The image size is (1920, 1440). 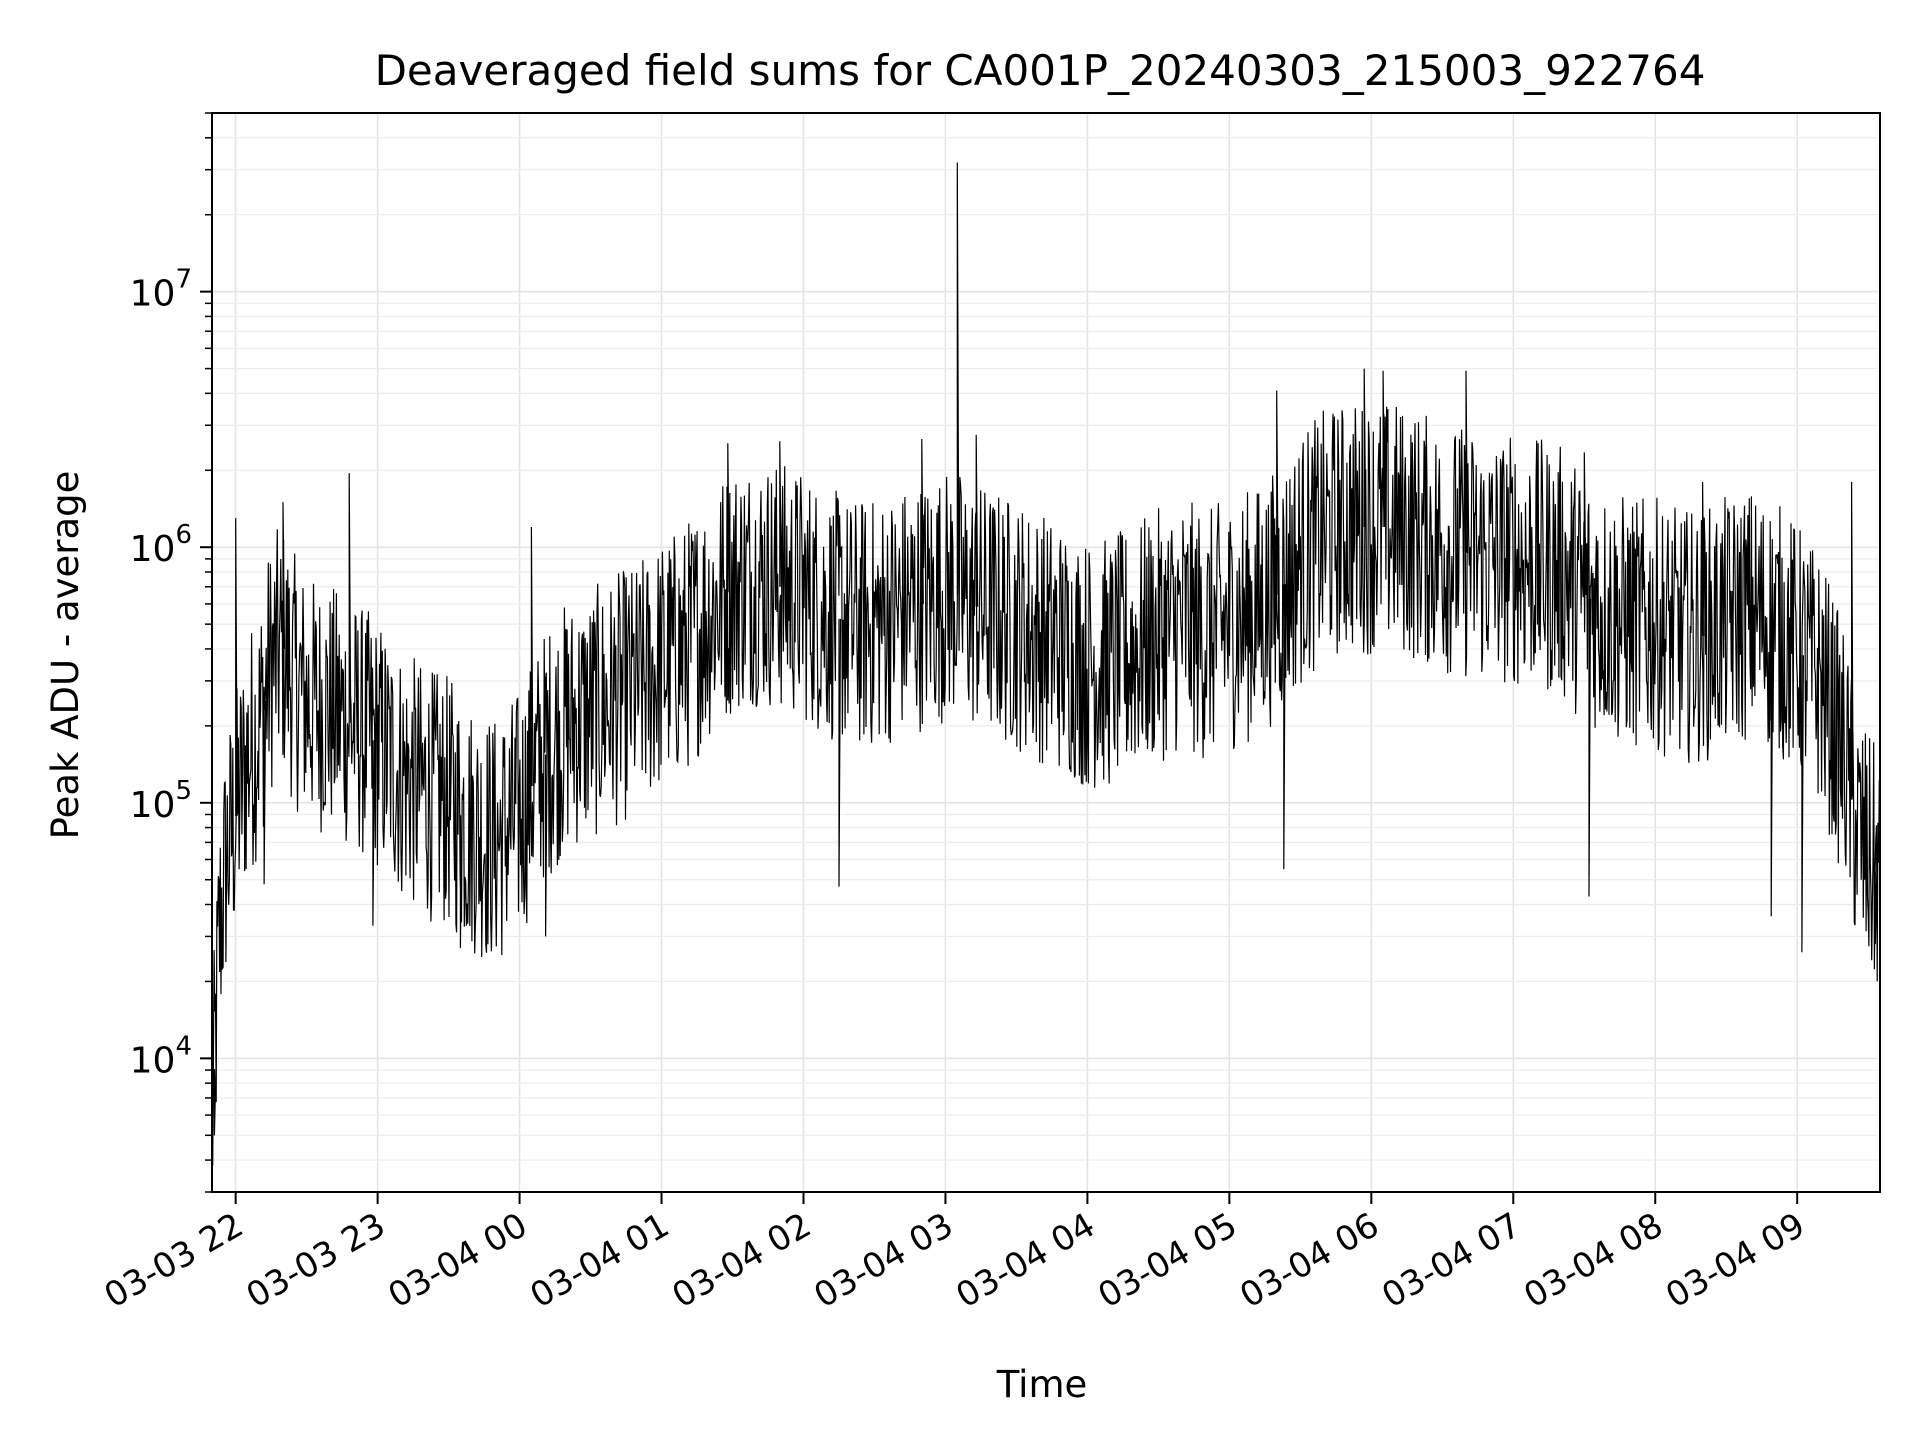 I want to click on y-tick-exponent: 4, so click(x=183, y=1046).